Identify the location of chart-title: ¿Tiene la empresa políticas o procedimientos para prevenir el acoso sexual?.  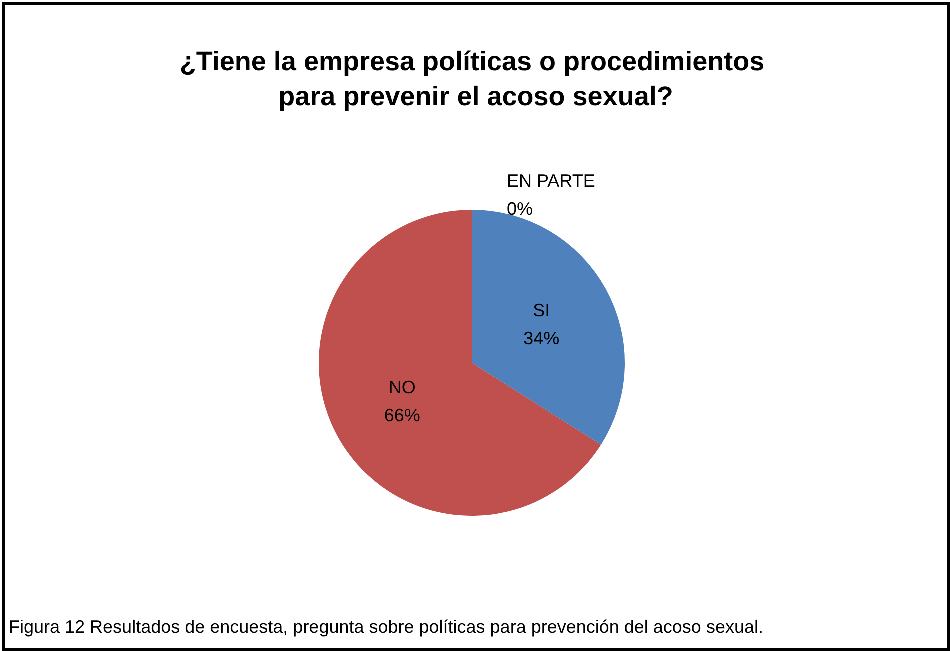
(476, 79).